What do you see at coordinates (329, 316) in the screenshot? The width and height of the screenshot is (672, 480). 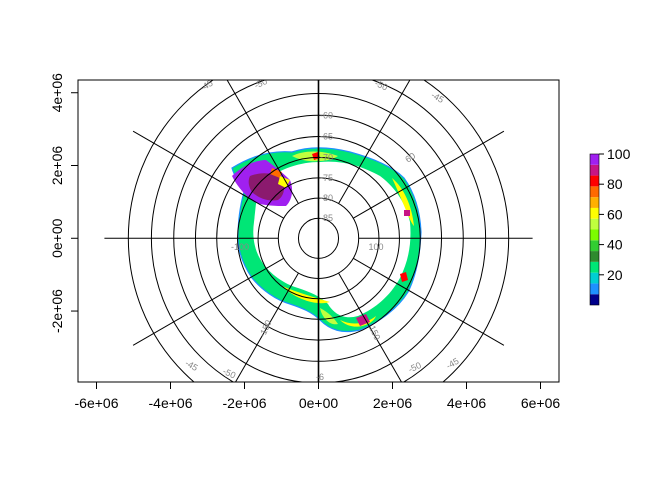 I see `ice-ross-sea` at bounding box center [329, 316].